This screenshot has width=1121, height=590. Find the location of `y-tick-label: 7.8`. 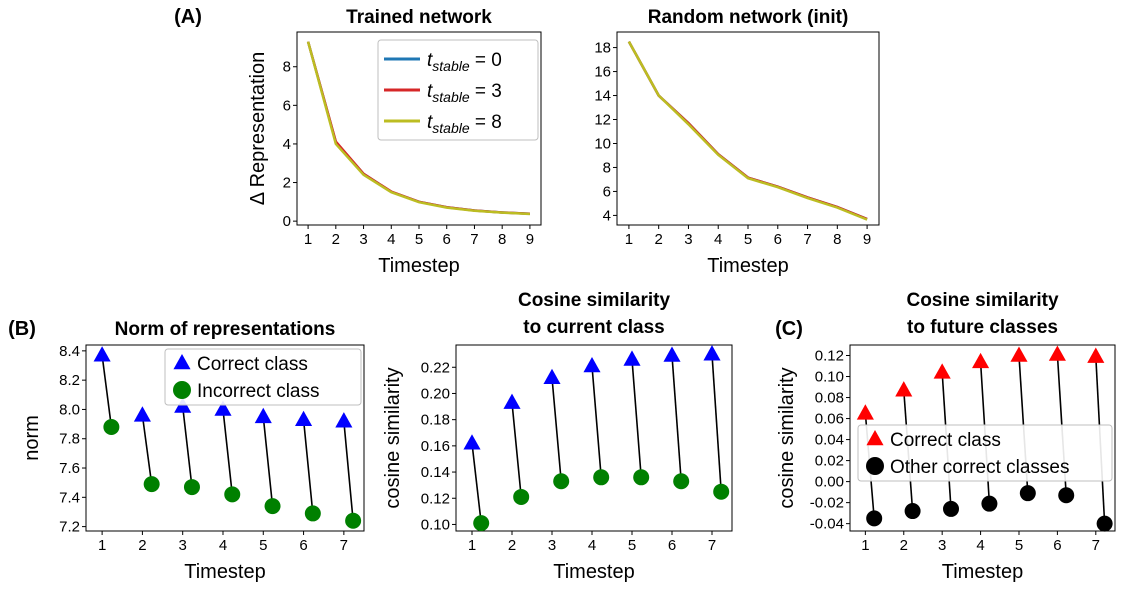

y-tick-label: 7.8 is located at coordinates (69, 439).